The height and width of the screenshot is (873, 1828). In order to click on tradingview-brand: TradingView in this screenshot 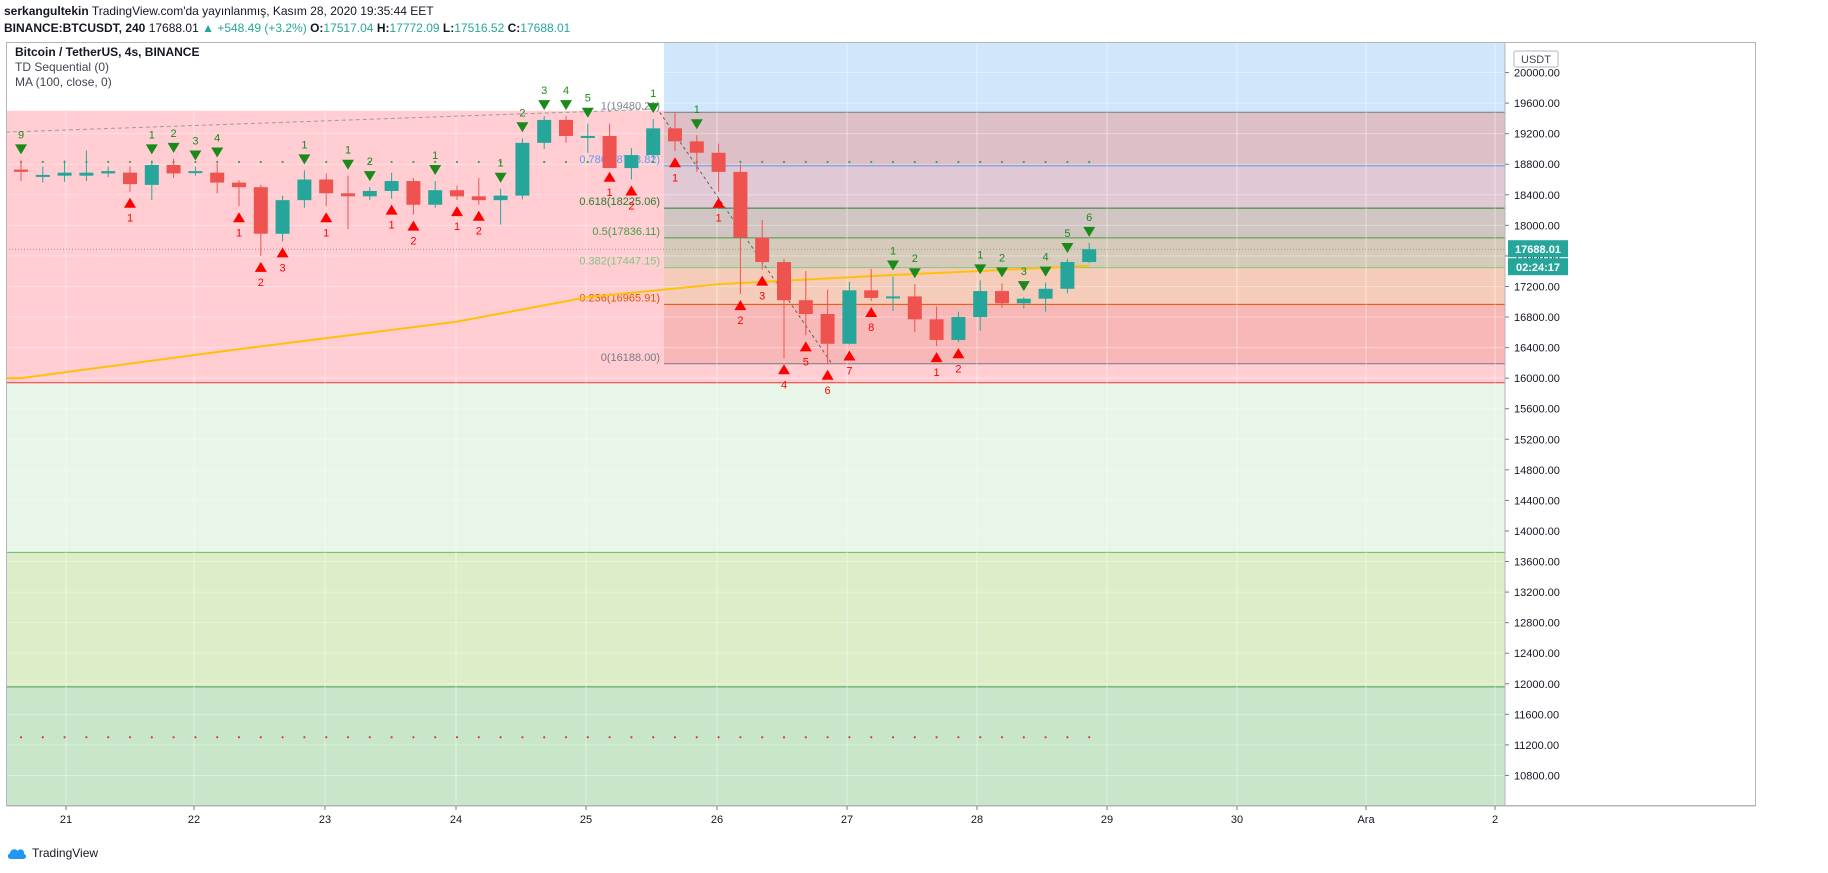, I will do `click(52, 853)`.